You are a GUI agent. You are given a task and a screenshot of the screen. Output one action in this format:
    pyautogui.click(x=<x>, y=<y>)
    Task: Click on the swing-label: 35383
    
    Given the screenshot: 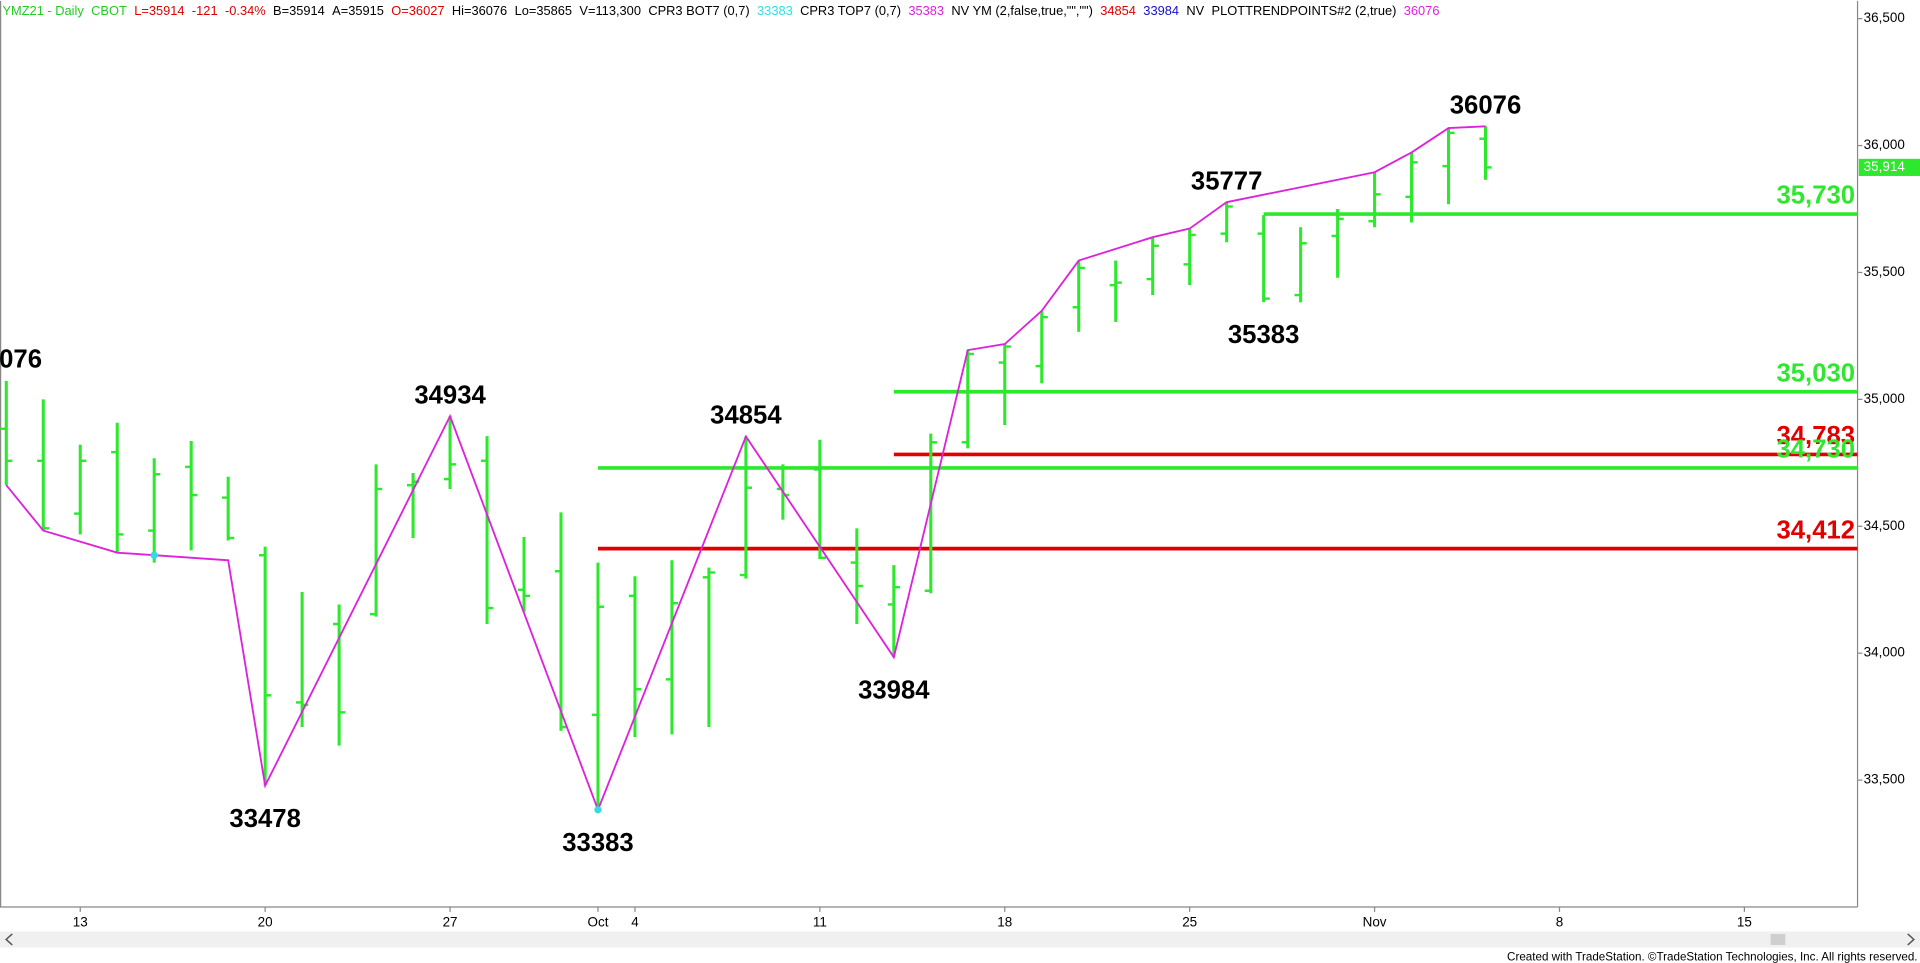 What is the action you would take?
    pyautogui.click(x=1263, y=335)
    